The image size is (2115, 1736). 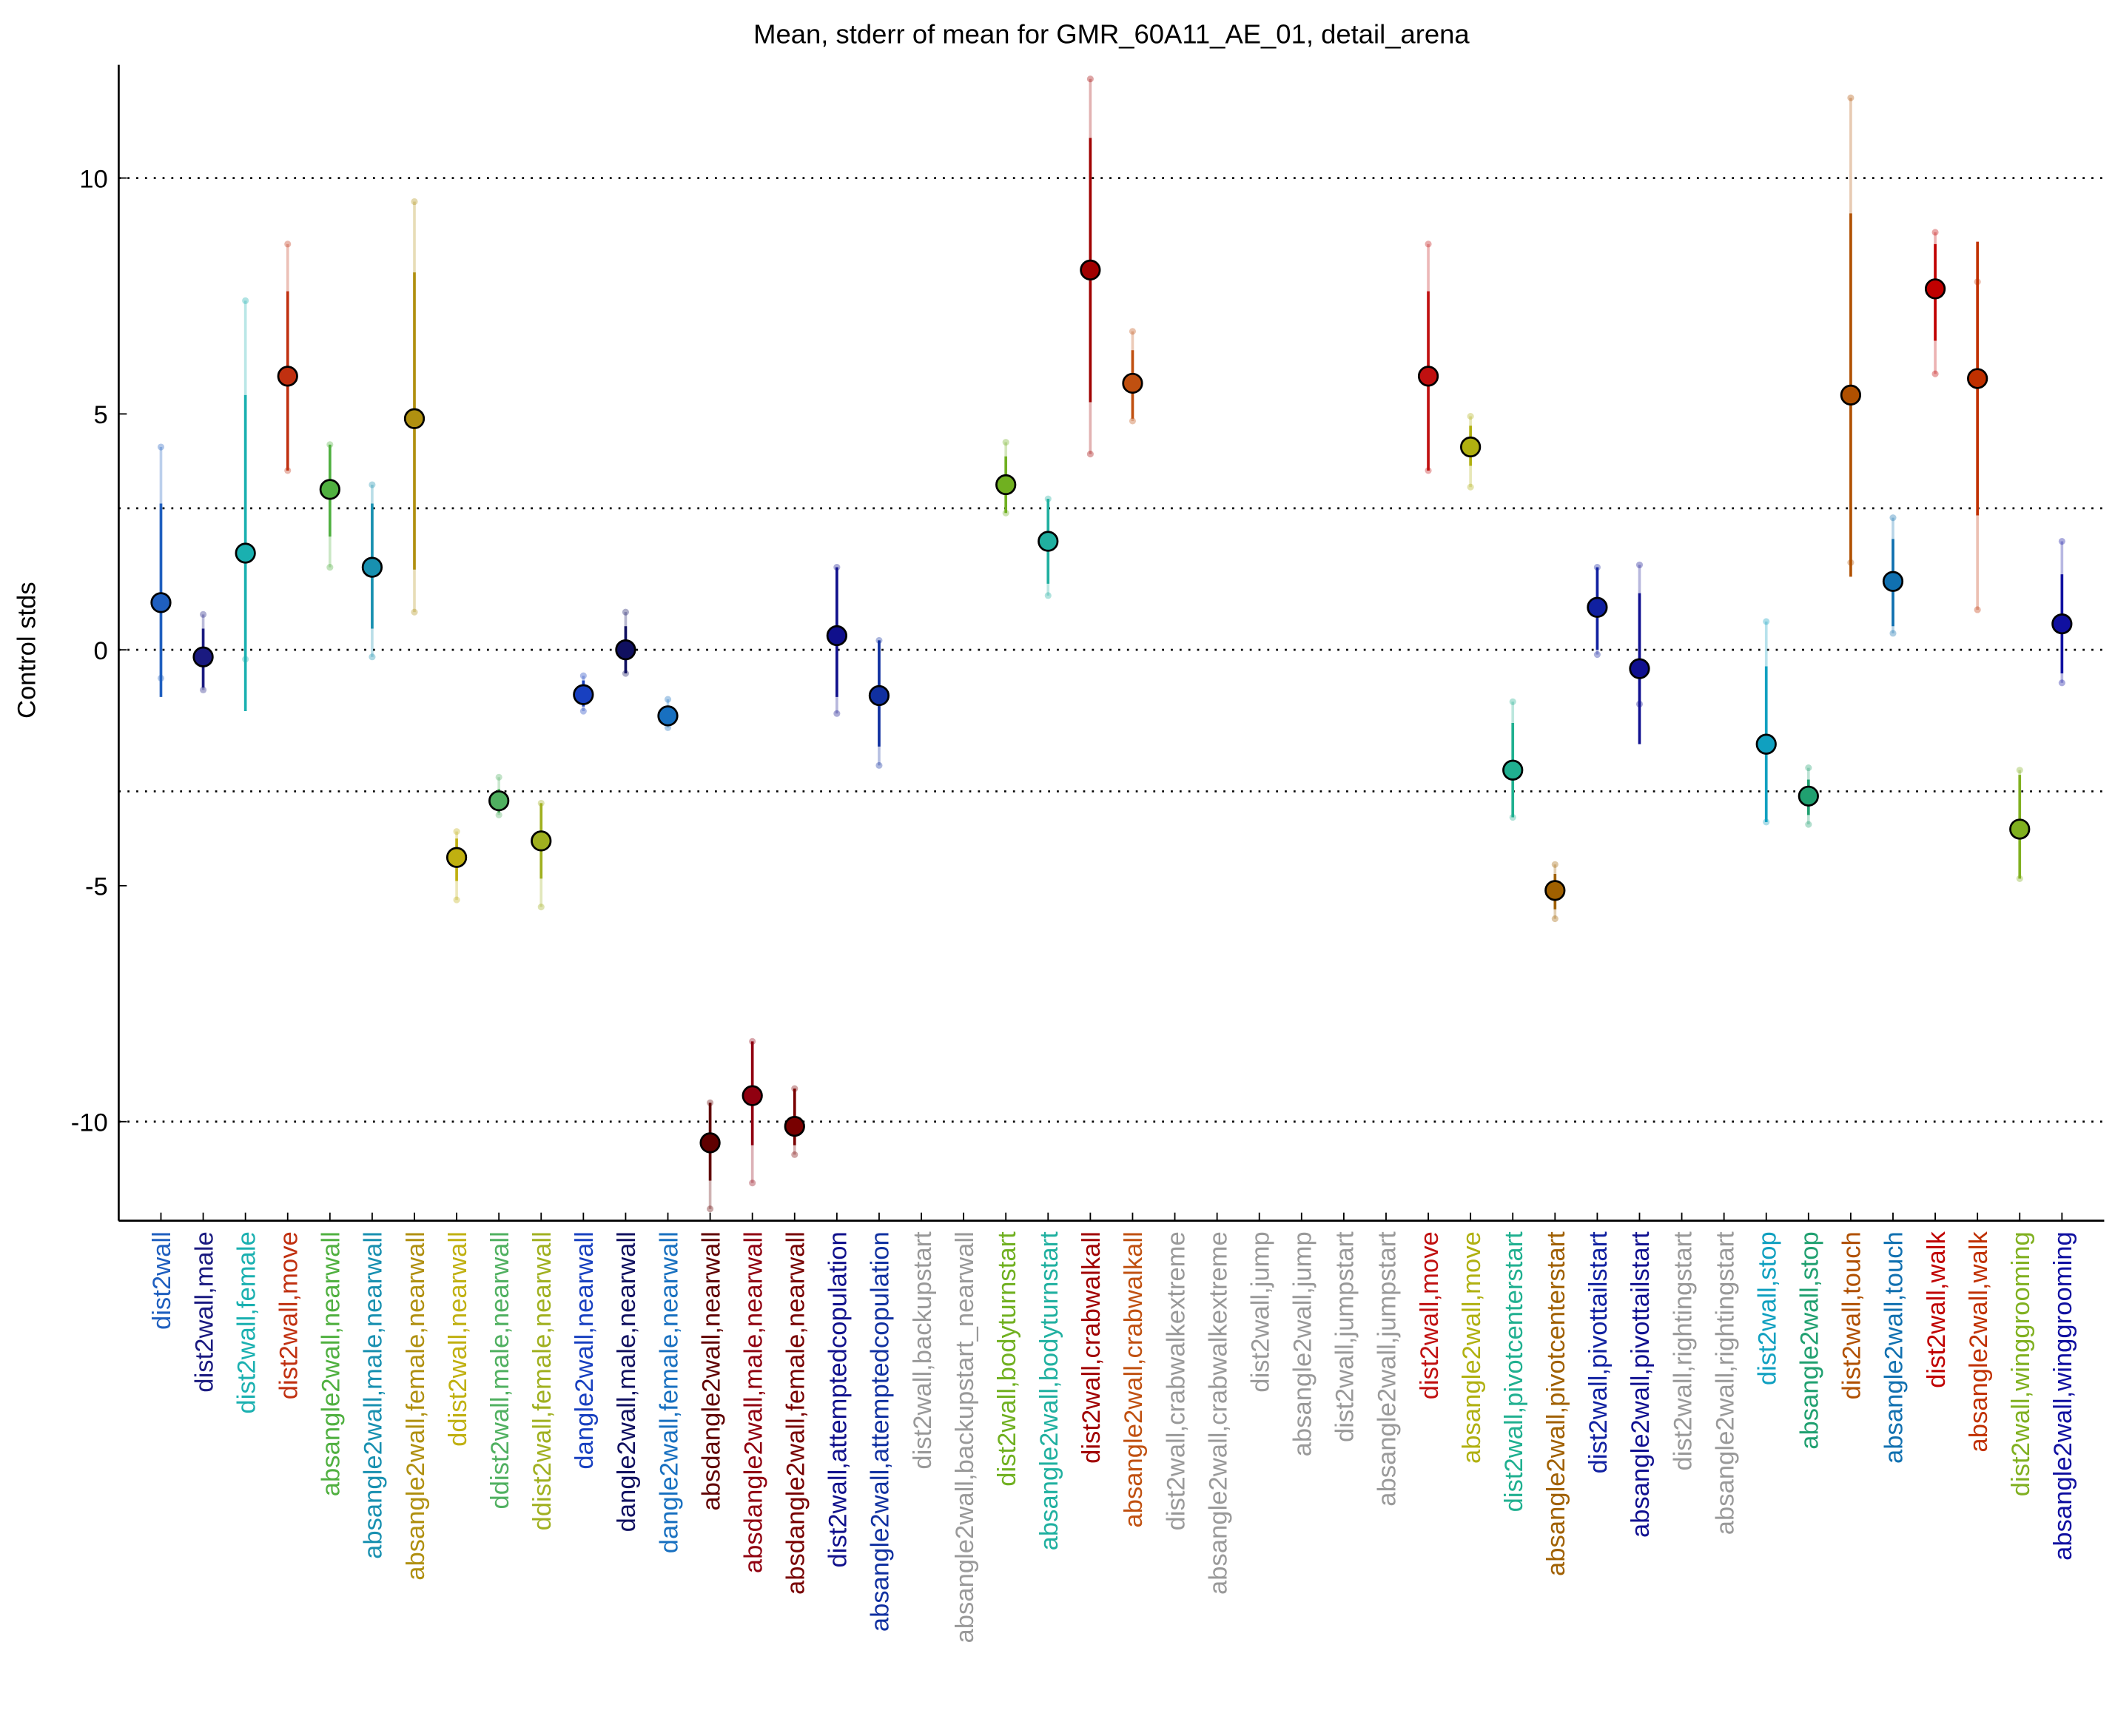 I want to click on y-tick-label: 0, so click(x=101, y=651).